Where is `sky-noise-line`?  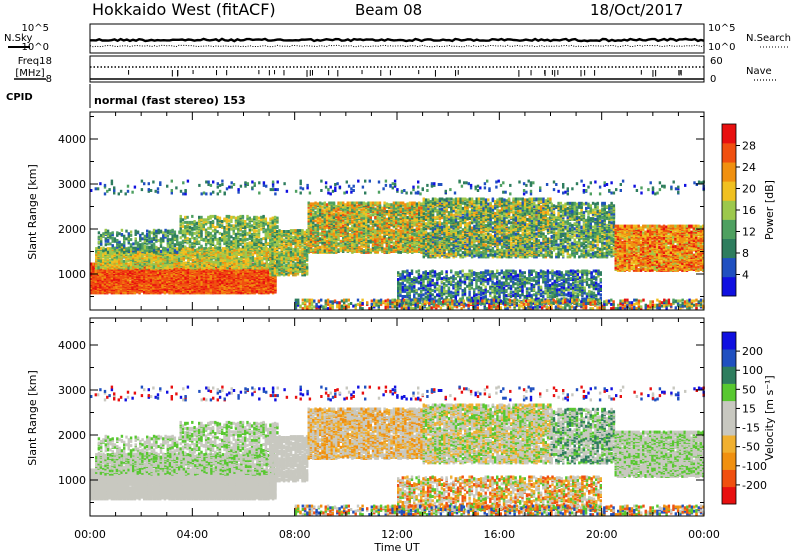
sky-noise-line is located at coordinates (397, 40).